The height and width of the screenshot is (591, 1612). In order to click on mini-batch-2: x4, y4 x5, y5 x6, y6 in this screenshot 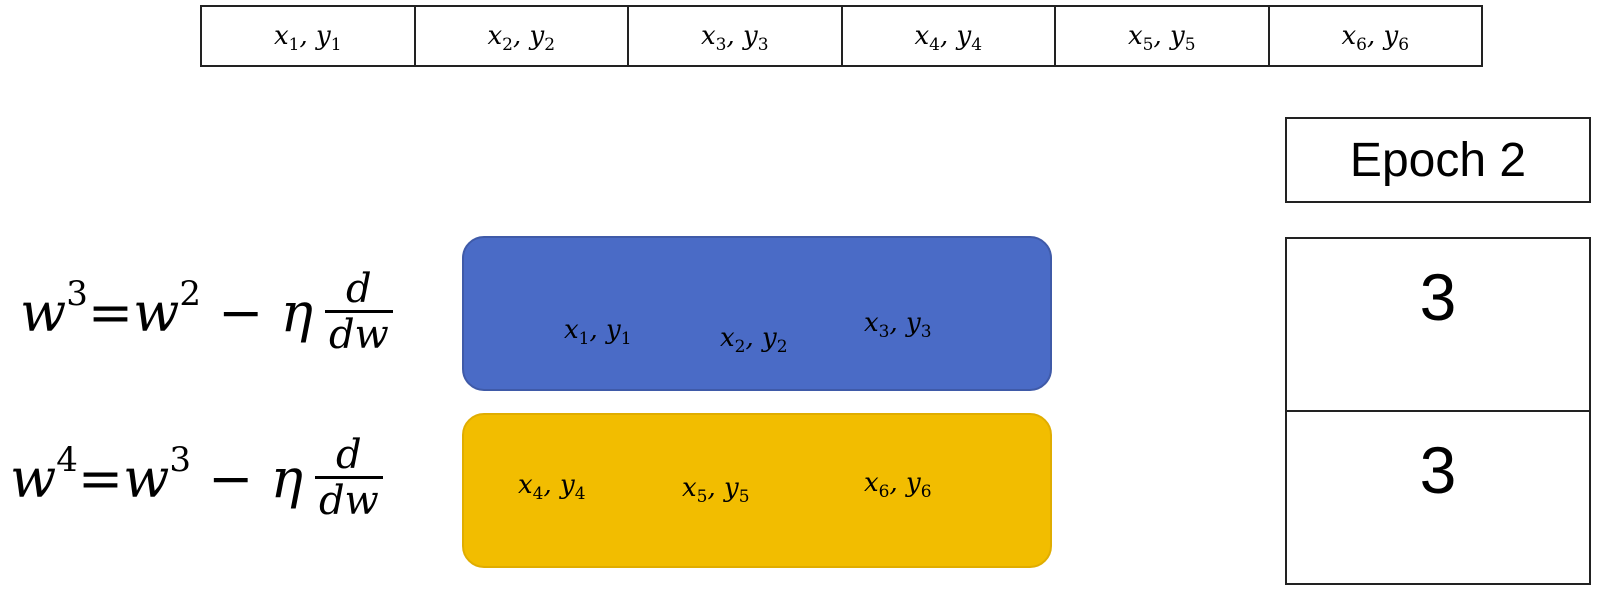, I will do `click(757, 490)`.